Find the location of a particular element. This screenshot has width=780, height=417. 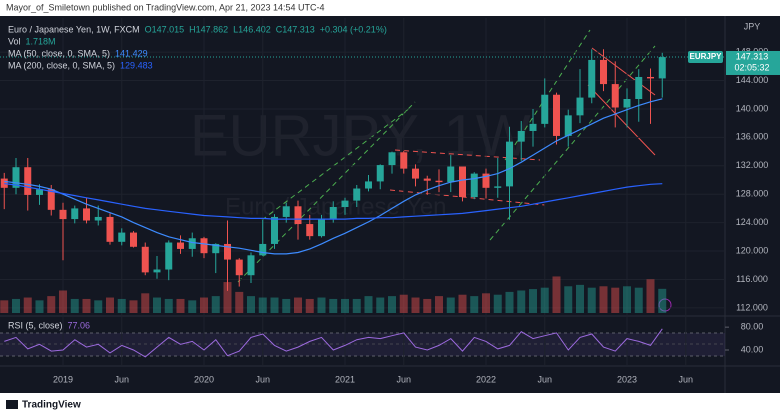

watermark: EURJPY, 1W is located at coordinates (360, 135).